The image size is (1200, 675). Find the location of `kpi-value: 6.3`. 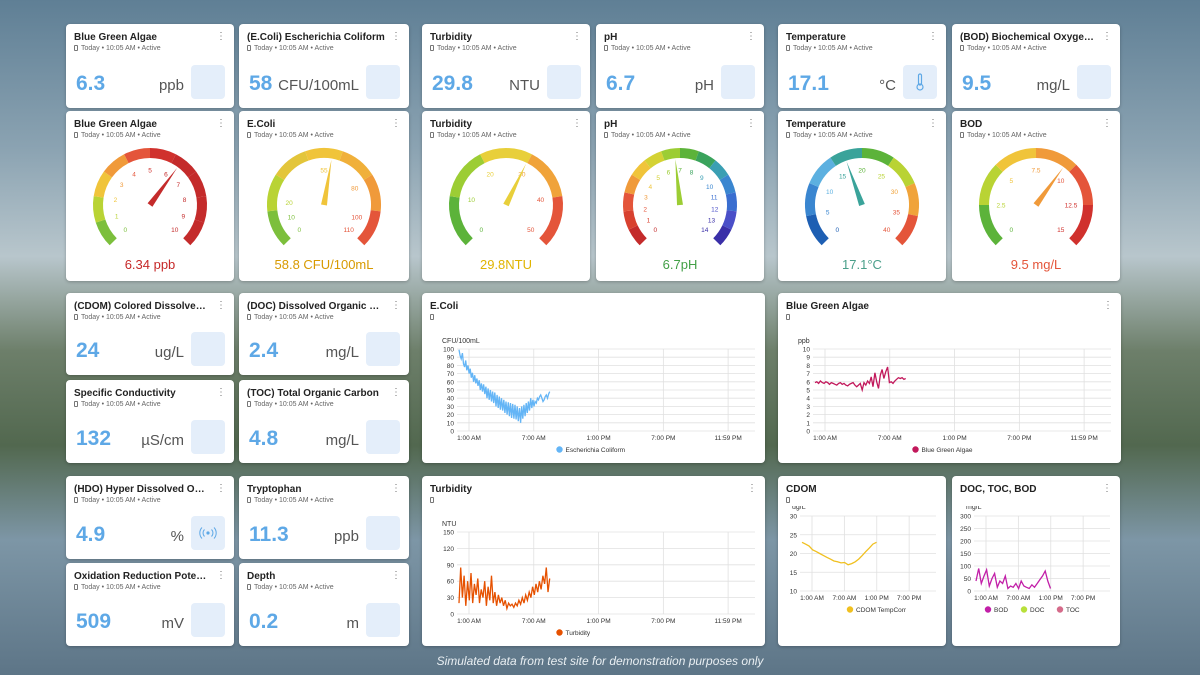

kpi-value: 6.3 is located at coordinates (91, 83).